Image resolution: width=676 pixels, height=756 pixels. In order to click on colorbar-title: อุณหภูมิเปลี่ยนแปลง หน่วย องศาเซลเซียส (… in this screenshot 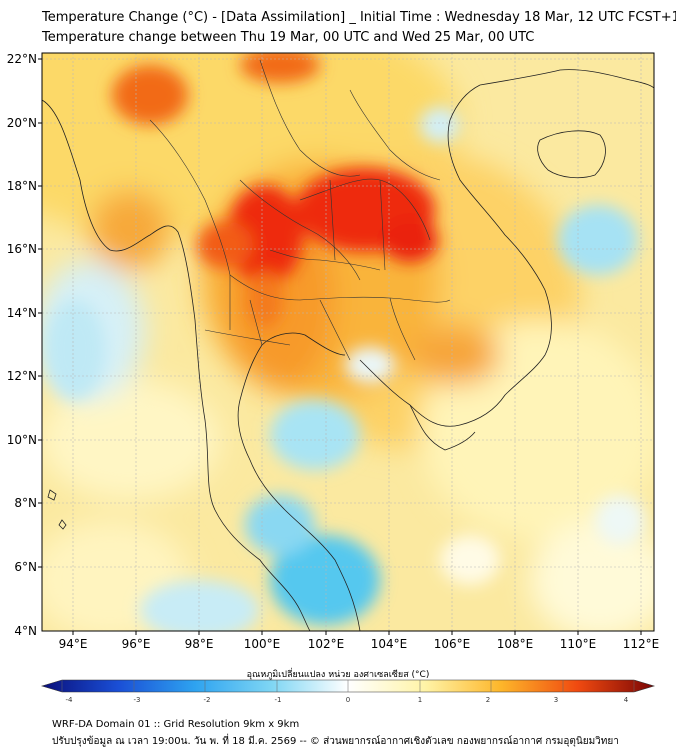, I will do `click(338, 675)`.